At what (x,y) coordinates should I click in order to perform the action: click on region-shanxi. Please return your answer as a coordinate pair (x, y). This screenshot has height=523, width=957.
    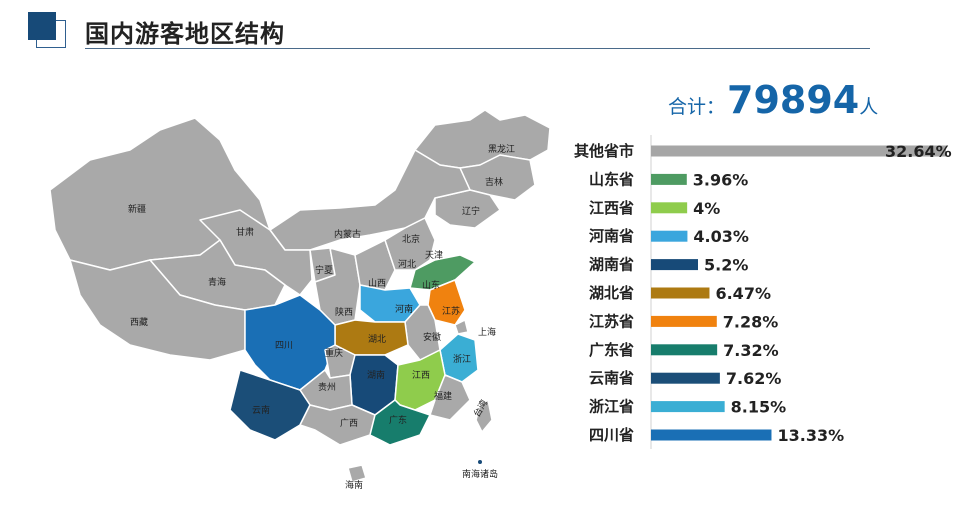
    Looking at the image, I should click on (375, 265).